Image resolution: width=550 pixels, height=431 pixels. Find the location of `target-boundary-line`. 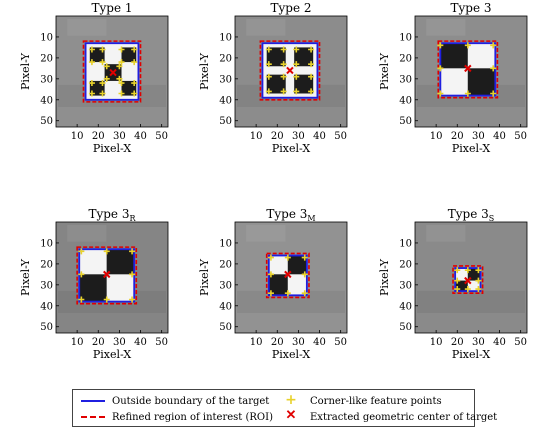

target-boundary-line is located at coordinates (290, 70).